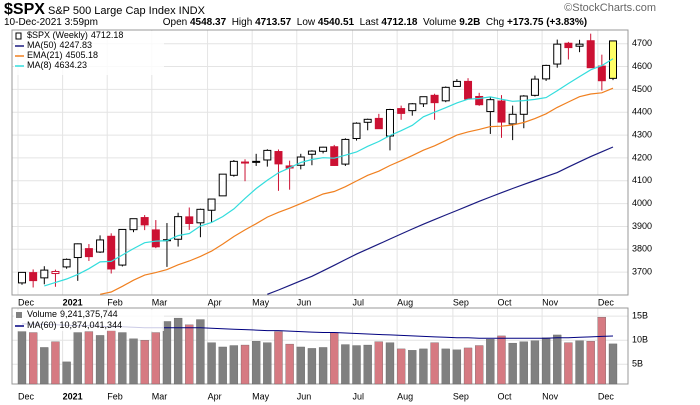  I want to click on quote-high: 4713.57, so click(273, 22).